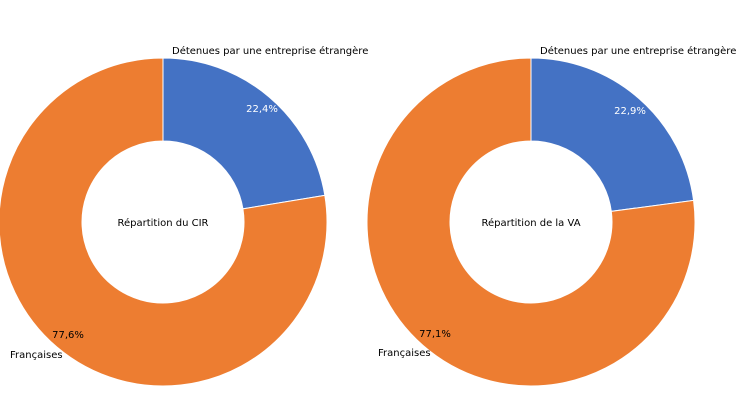  Describe the element at coordinates (262, 109) in the screenshot. I see `data-label-foreign-owned: 22,4%` at that location.